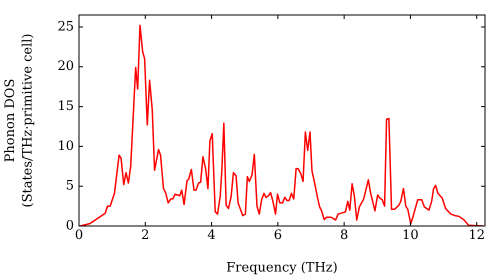  I want to click on y-tick-label: 0, so click(70, 226).